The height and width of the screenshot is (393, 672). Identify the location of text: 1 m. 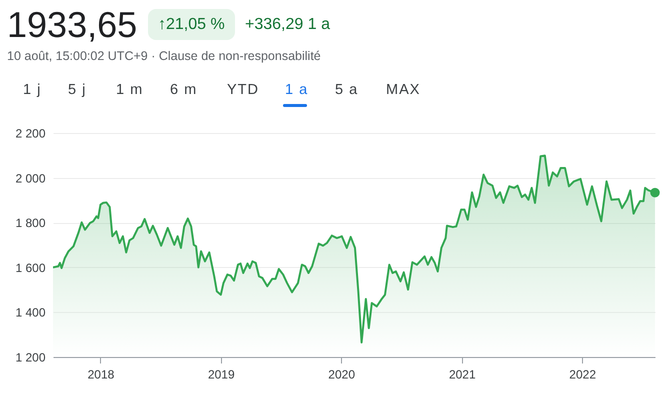
(130, 90).